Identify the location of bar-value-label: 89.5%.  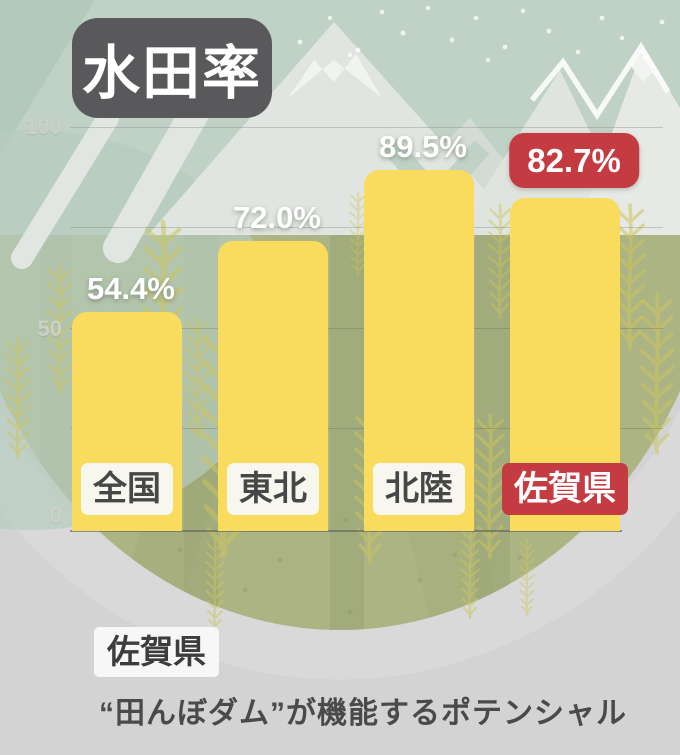
(423, 146).